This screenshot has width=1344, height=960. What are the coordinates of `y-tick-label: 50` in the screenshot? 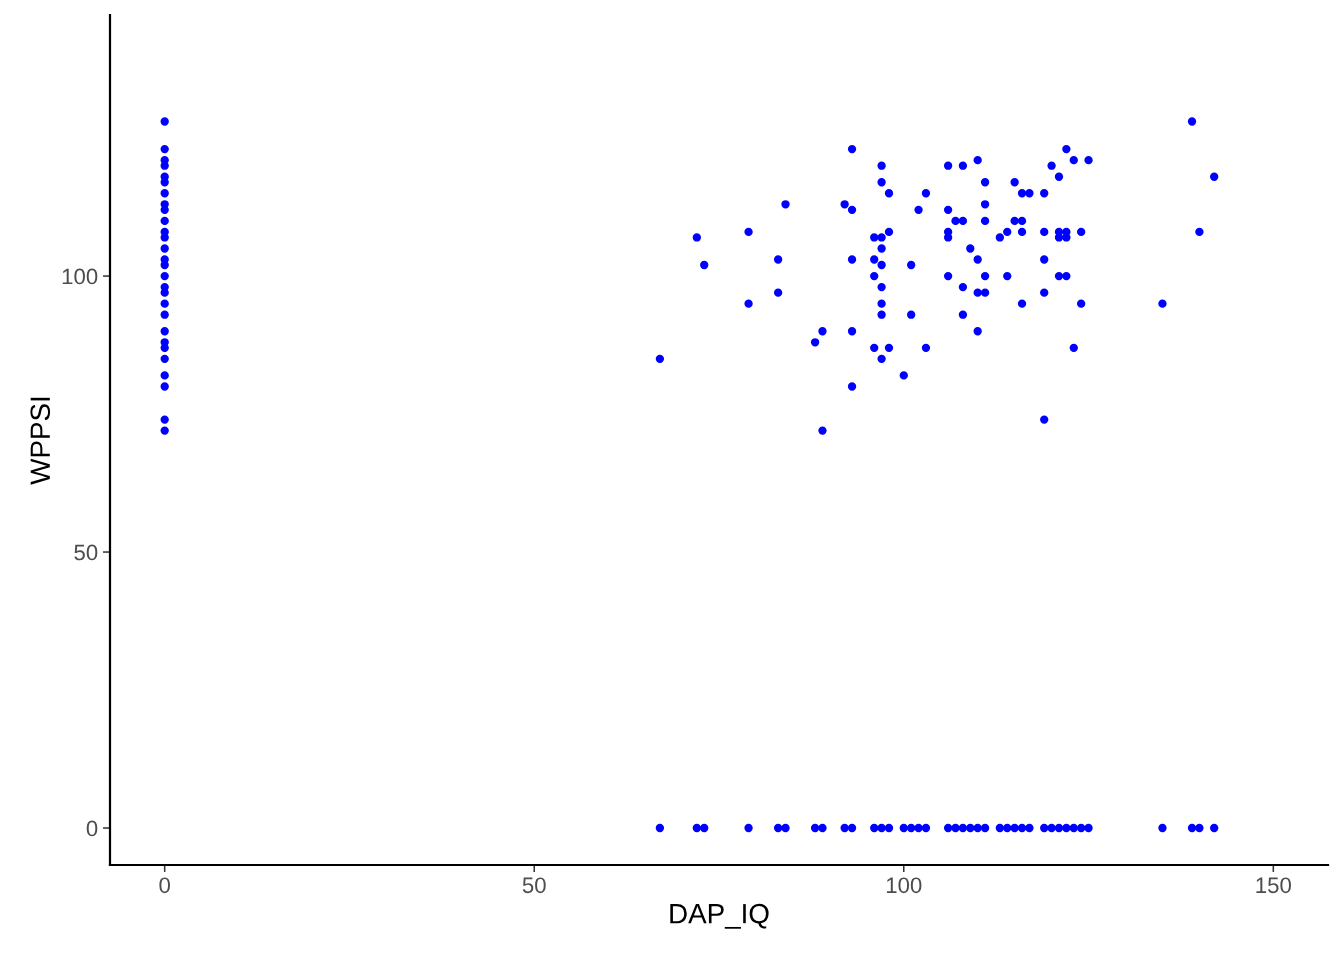 It's located at (86, 552).